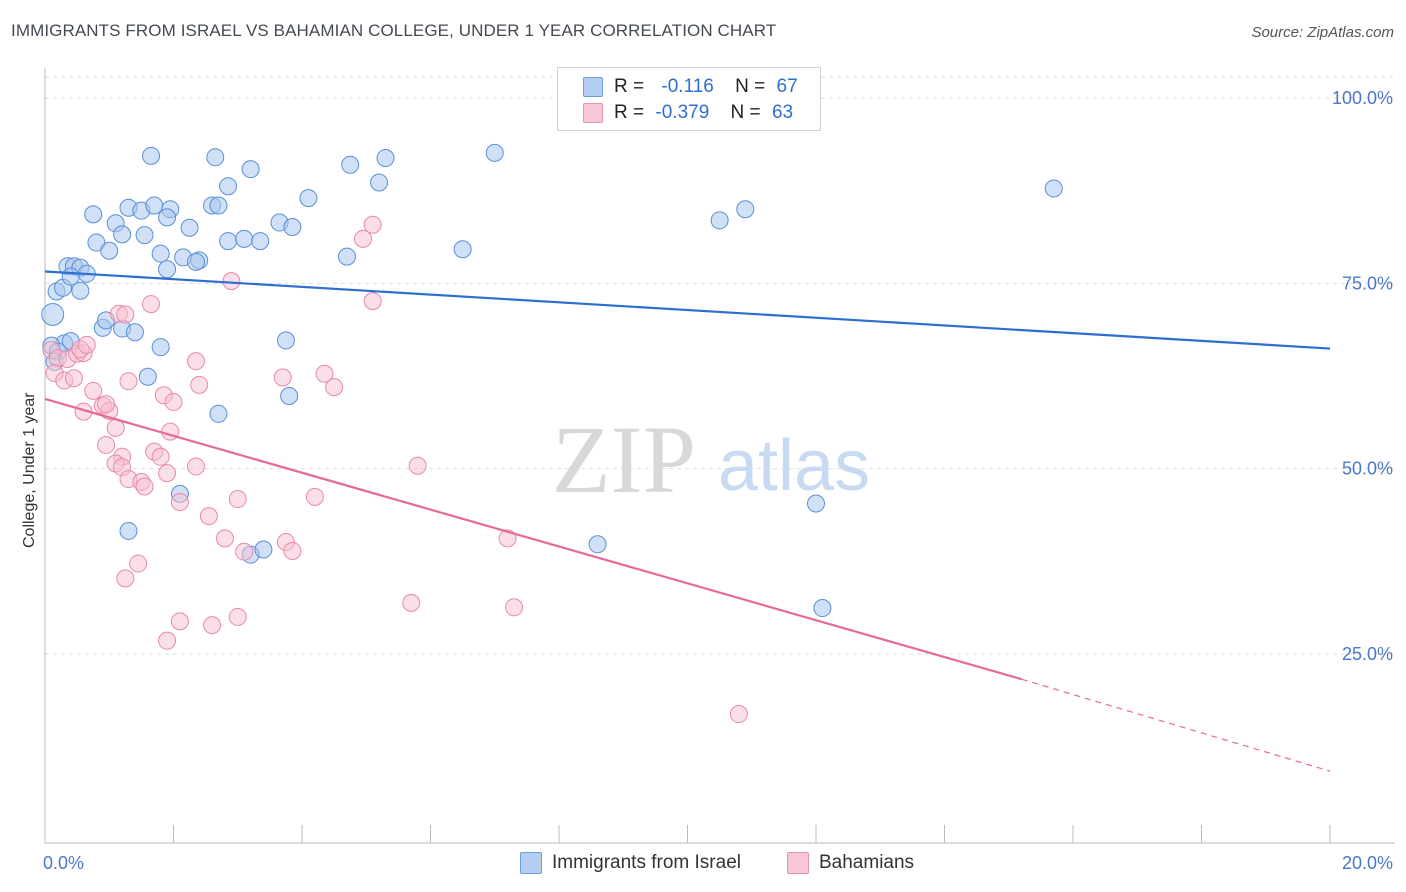  Describe the element at coordinates (646, 862) in the screenshot. I see `bottom-legend-label-israel: Immigrants from Israel` at that location.